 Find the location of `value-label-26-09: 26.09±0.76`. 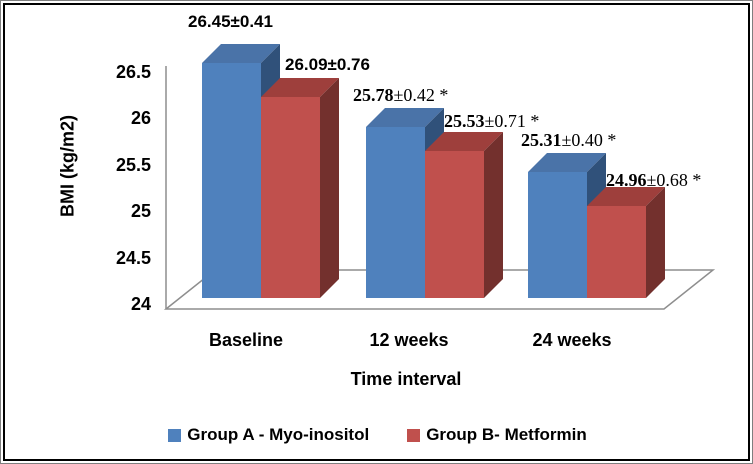

value-label-26-09: 26.09±0.76 is located at coordinates (327, 64).